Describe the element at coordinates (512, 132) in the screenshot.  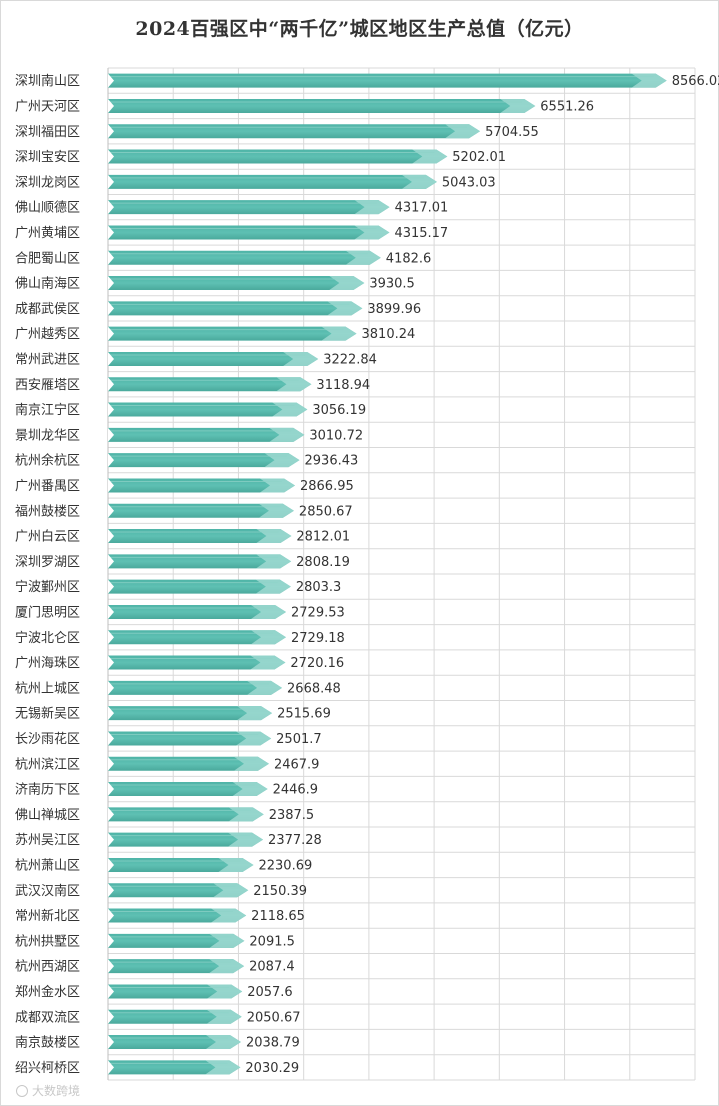
I see `value-label: 5704.55` at that location.